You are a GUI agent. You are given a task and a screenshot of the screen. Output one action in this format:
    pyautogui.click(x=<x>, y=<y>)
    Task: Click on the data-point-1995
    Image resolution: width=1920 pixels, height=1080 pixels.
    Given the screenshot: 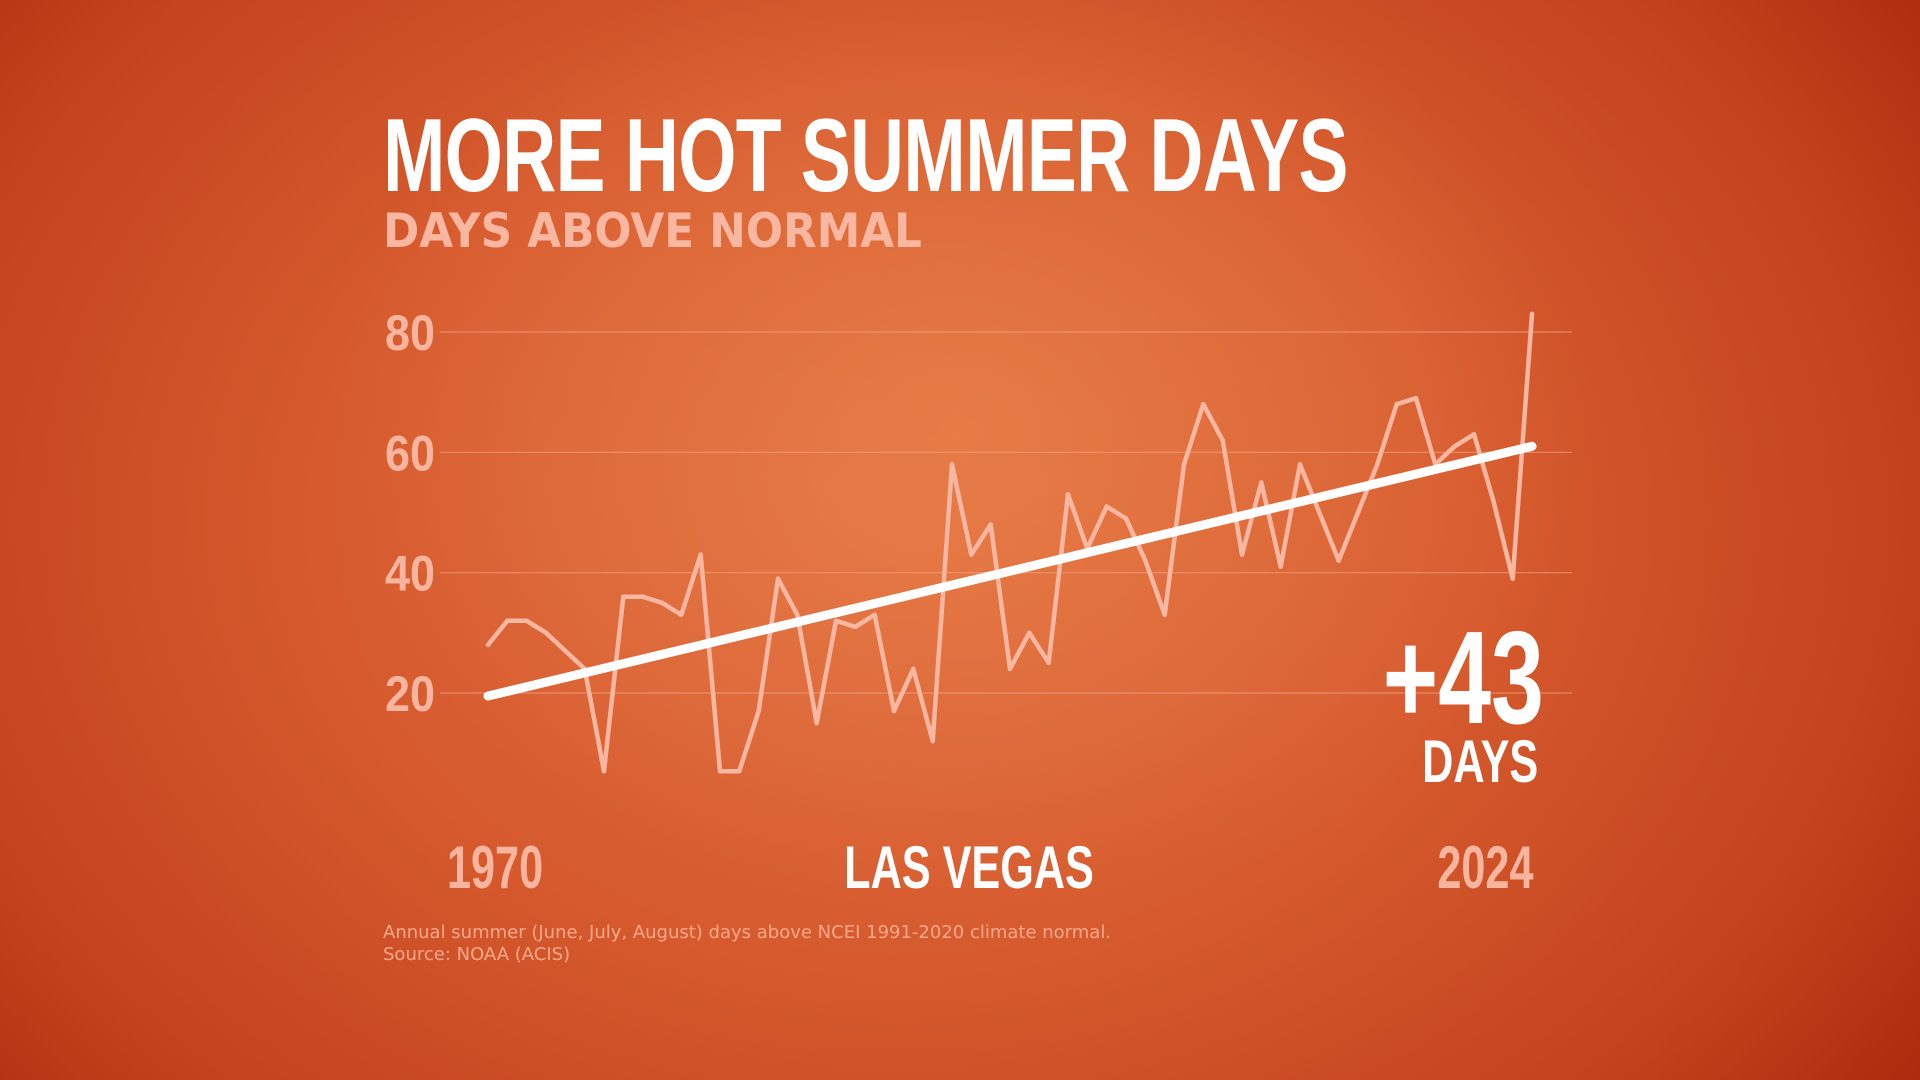 What is the action you would take?
    pyautogui.click(x=971, y=554)
    